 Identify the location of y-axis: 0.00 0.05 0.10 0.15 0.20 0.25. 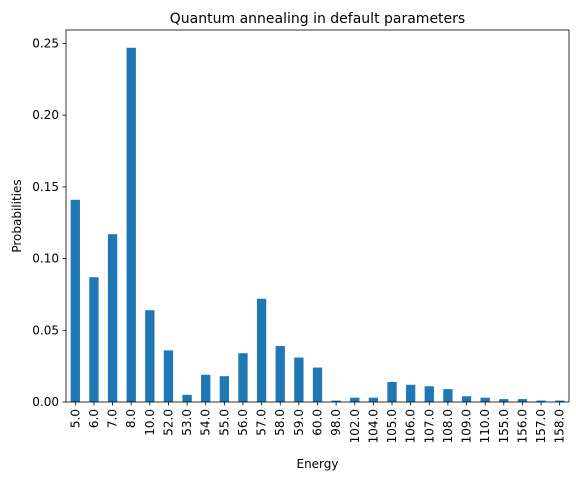
(49, 222).